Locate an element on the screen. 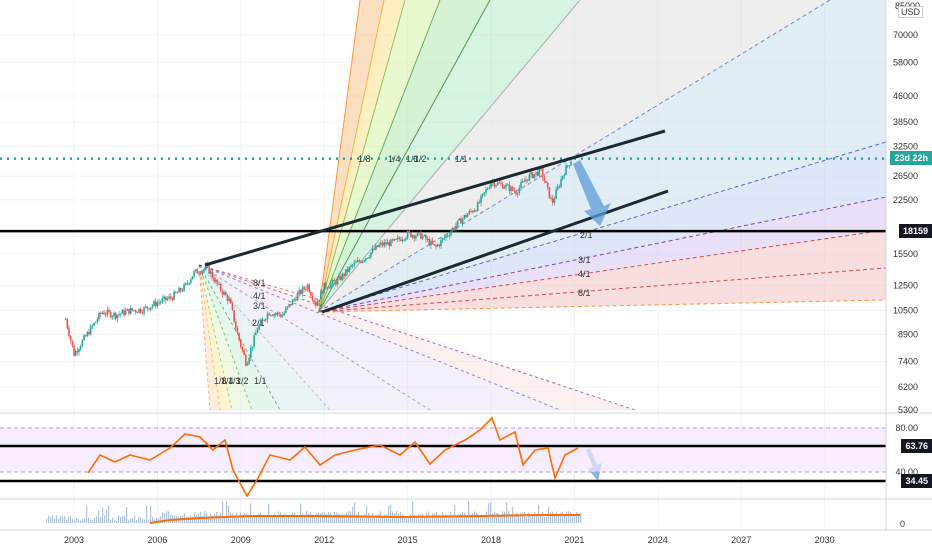 The width and height of the screenshot is (932, 550). currency-label: USD is located at coordinates (911, 12).